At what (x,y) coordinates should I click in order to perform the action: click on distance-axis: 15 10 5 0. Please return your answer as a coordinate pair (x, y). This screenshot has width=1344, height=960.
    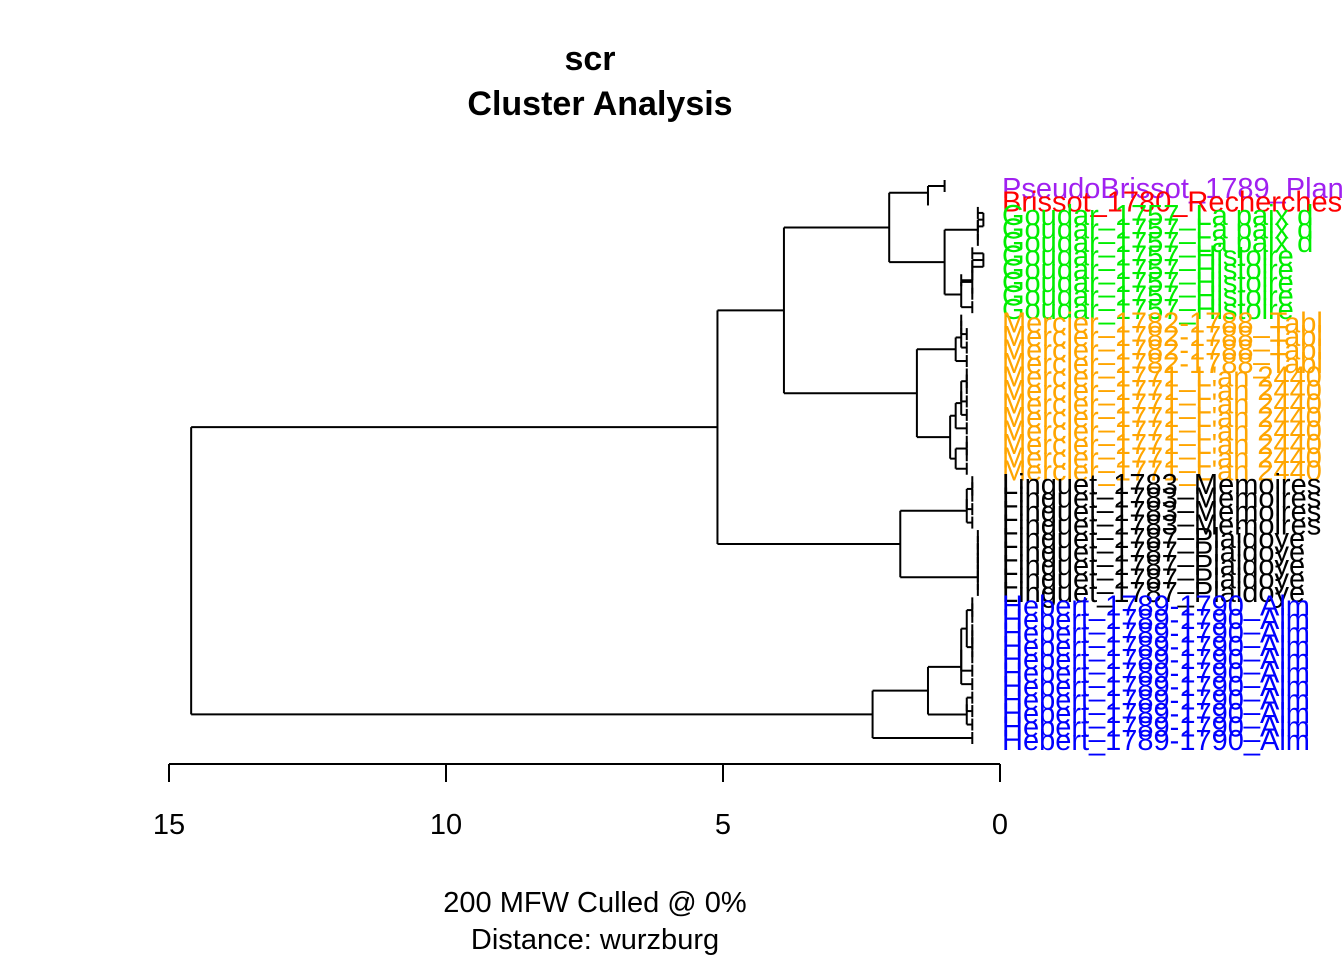
    Looking at the image, I should click on (580, 802).